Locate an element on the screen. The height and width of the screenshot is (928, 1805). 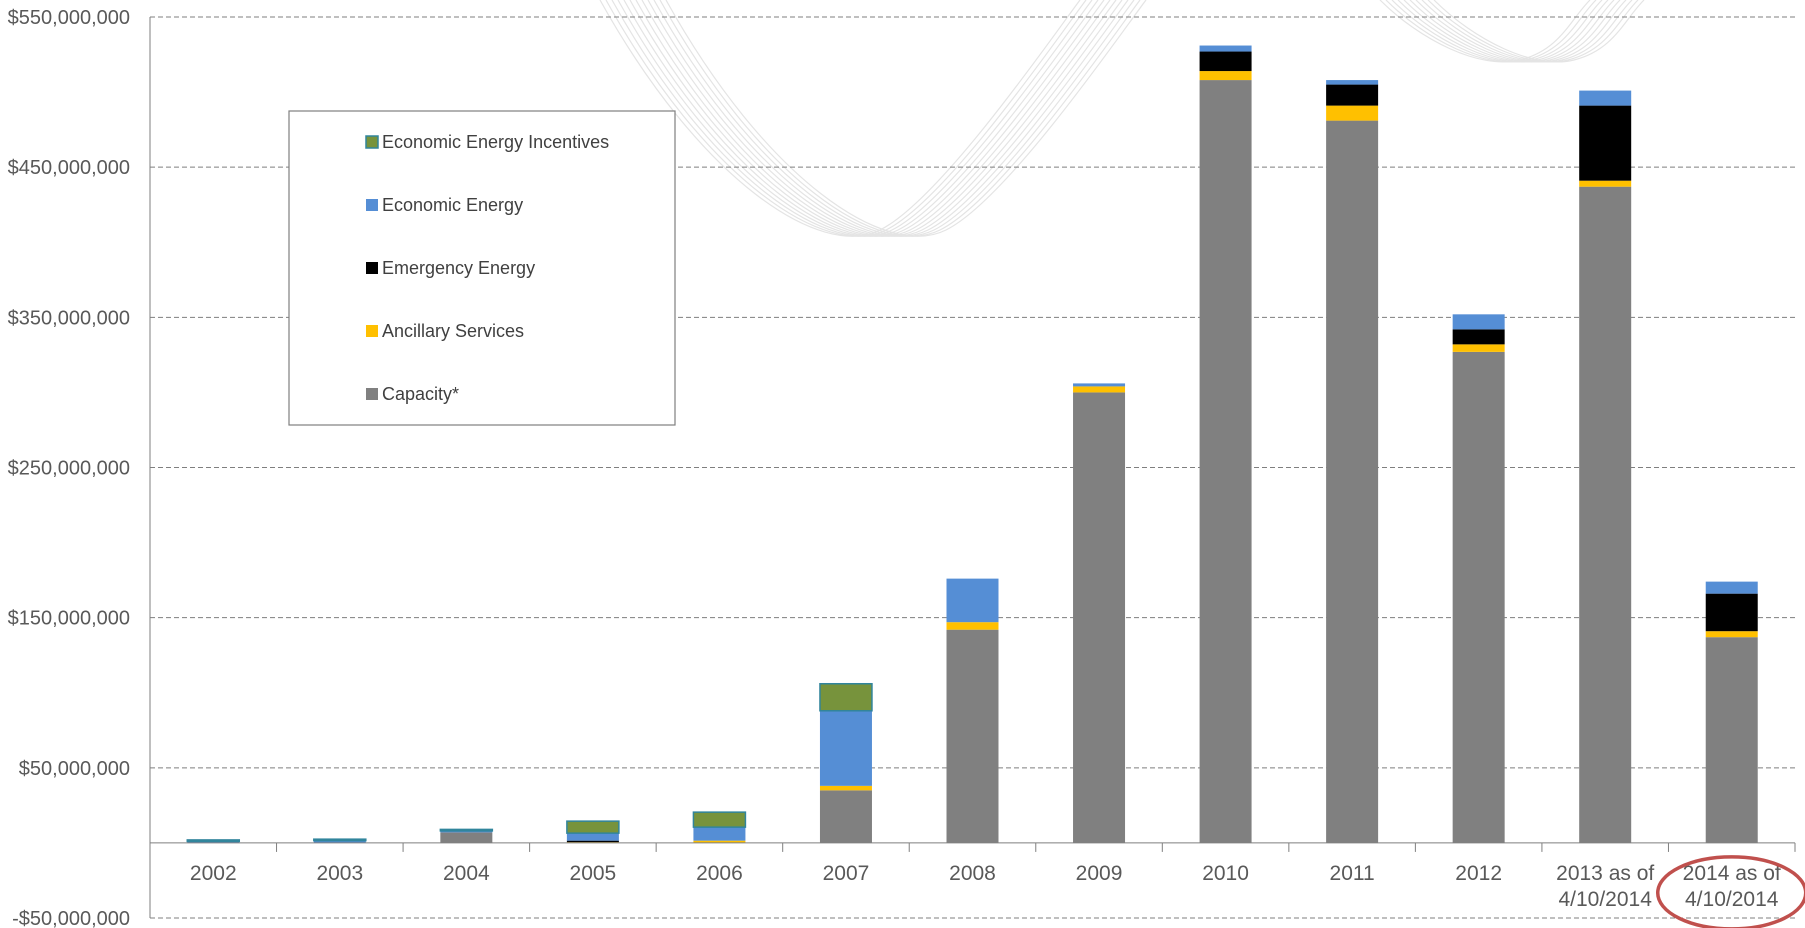
x-category-label: 2010 is located at coordinates (1225, 873).